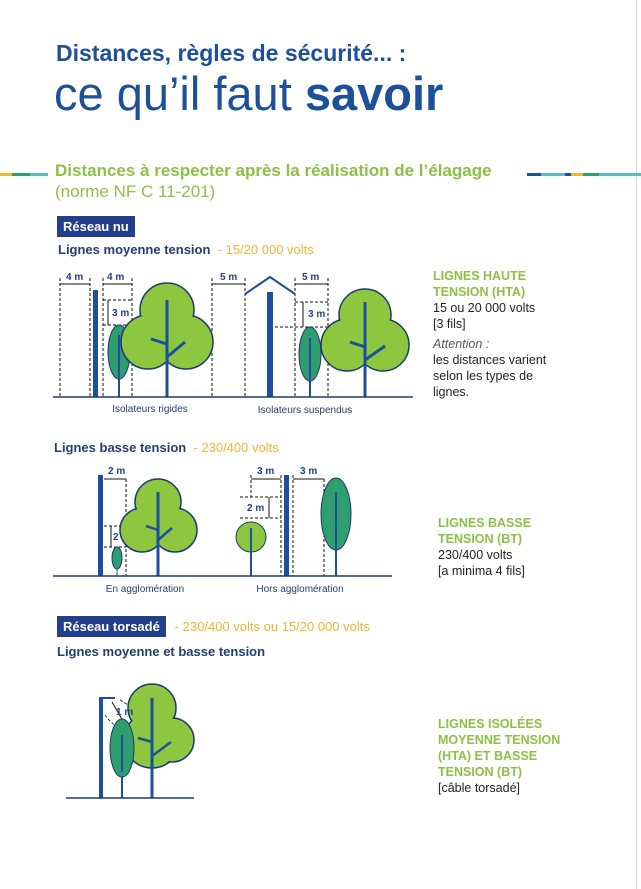  Describe the element at coordinates (117, 561) in the screenshot. I see `tree-tiny` at that location.